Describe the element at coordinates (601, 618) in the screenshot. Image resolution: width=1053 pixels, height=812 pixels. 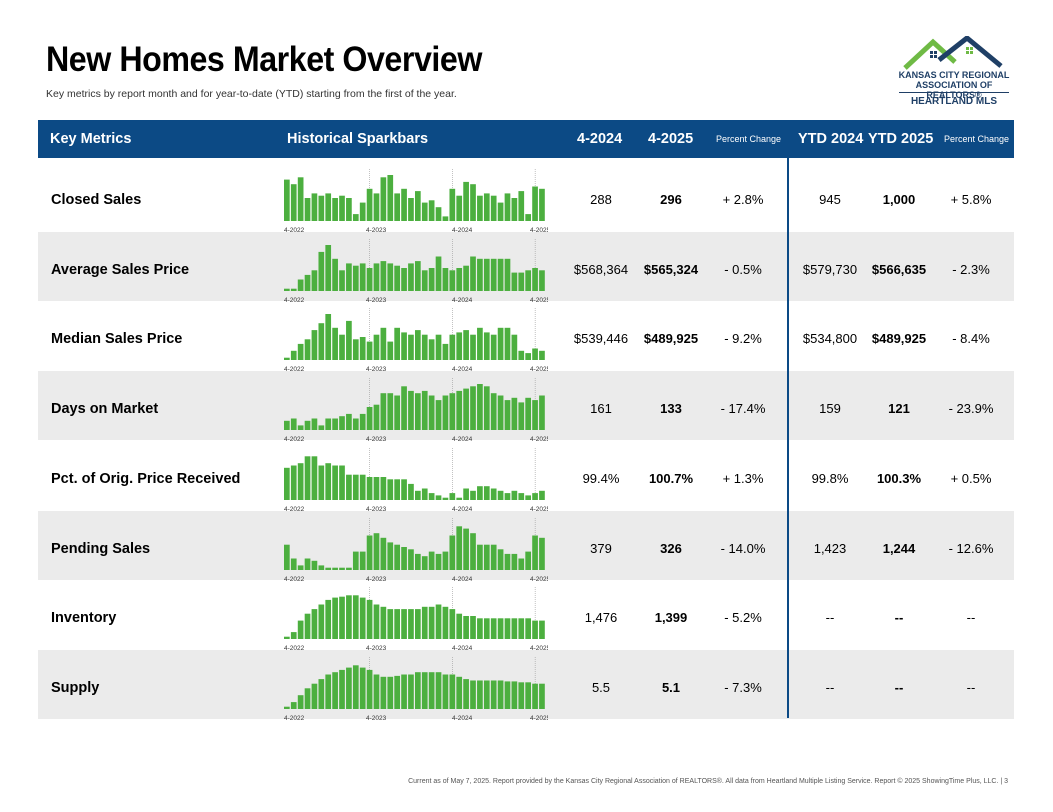
I see `value-2024: 1,476` at that location.